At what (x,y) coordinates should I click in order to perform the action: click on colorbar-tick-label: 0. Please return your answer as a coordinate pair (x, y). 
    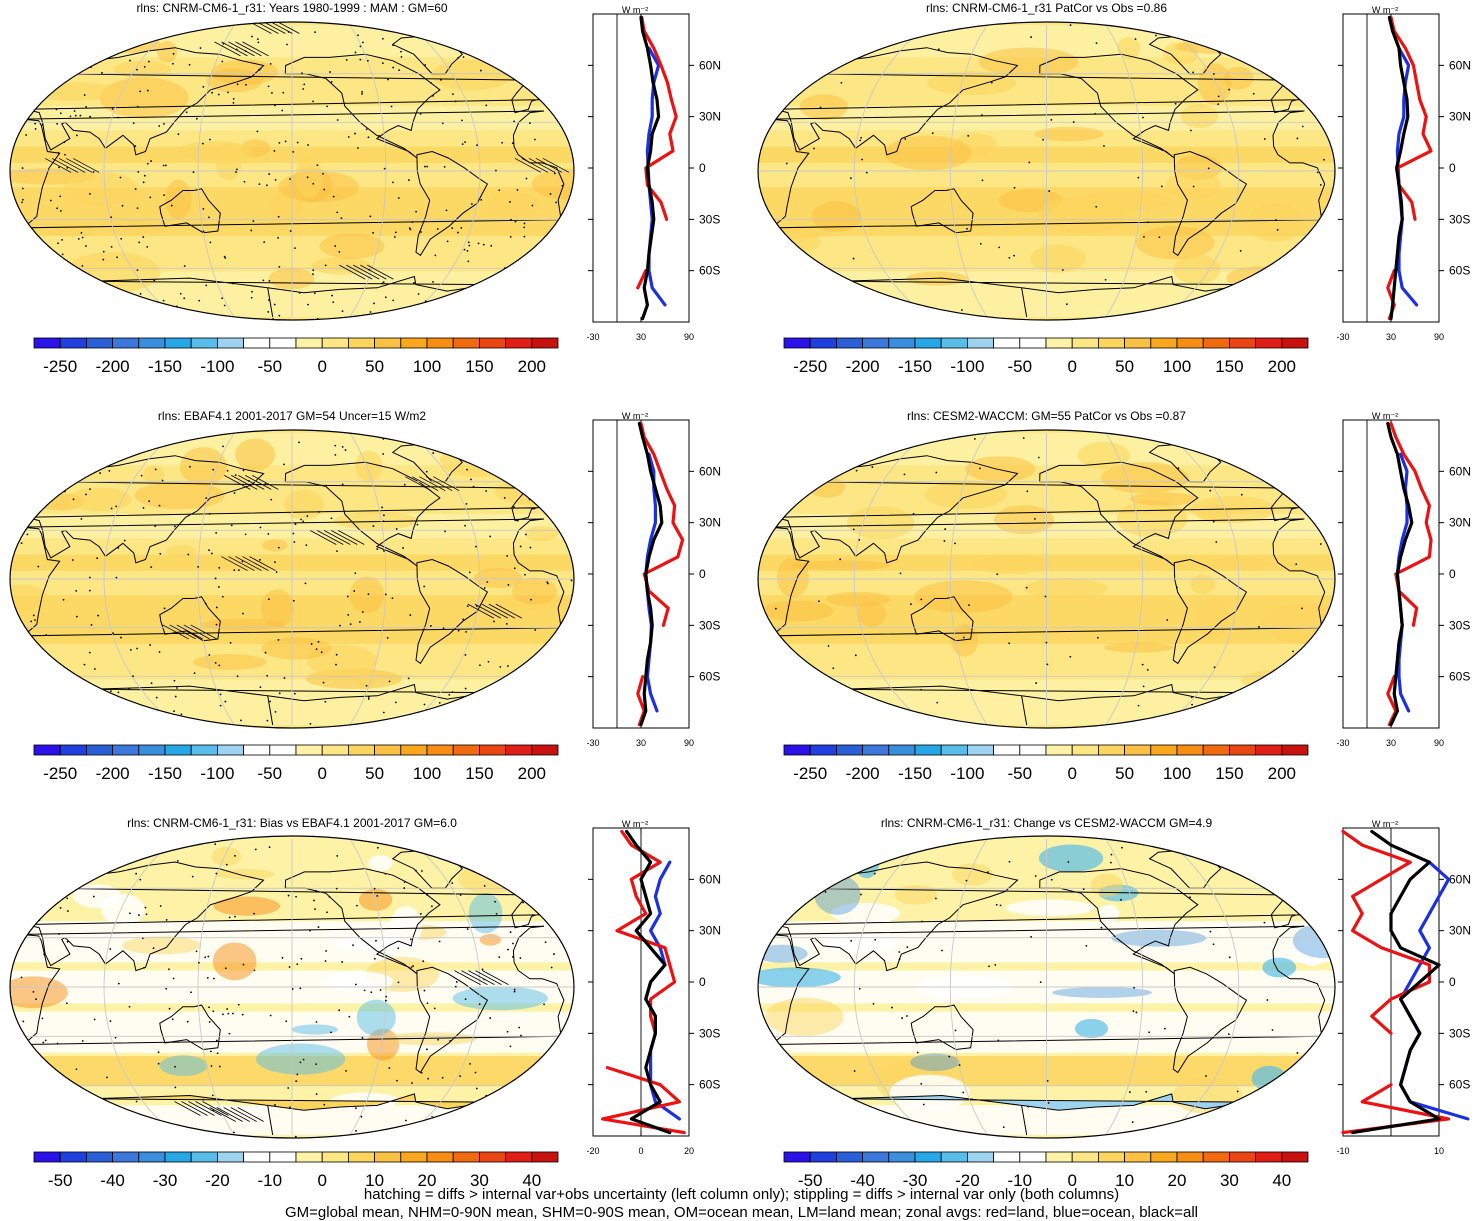
    Looking at the image, I should click on (1071, 773).